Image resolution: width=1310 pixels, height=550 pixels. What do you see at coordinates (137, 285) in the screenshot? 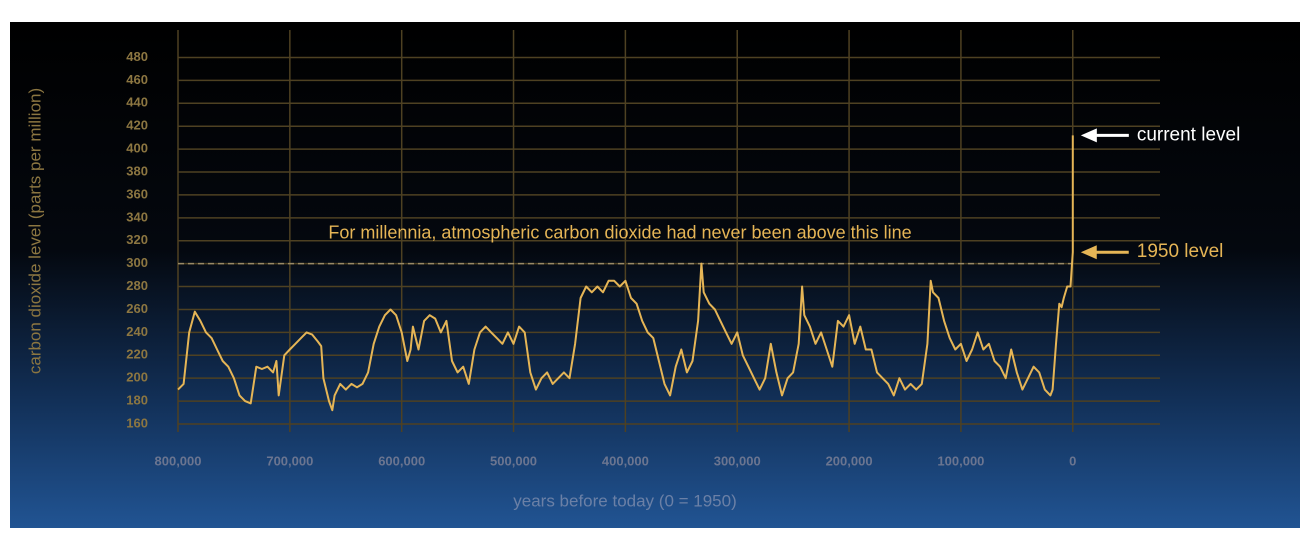
I see `y-tick-label: 280` at bounding box center [137, 285].